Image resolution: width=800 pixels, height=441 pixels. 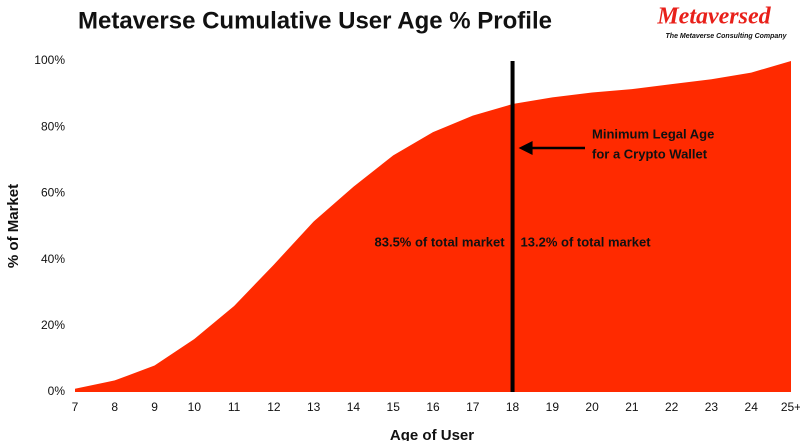 I want to click on y-tick-label: 60%, so click(x=53, y=193).